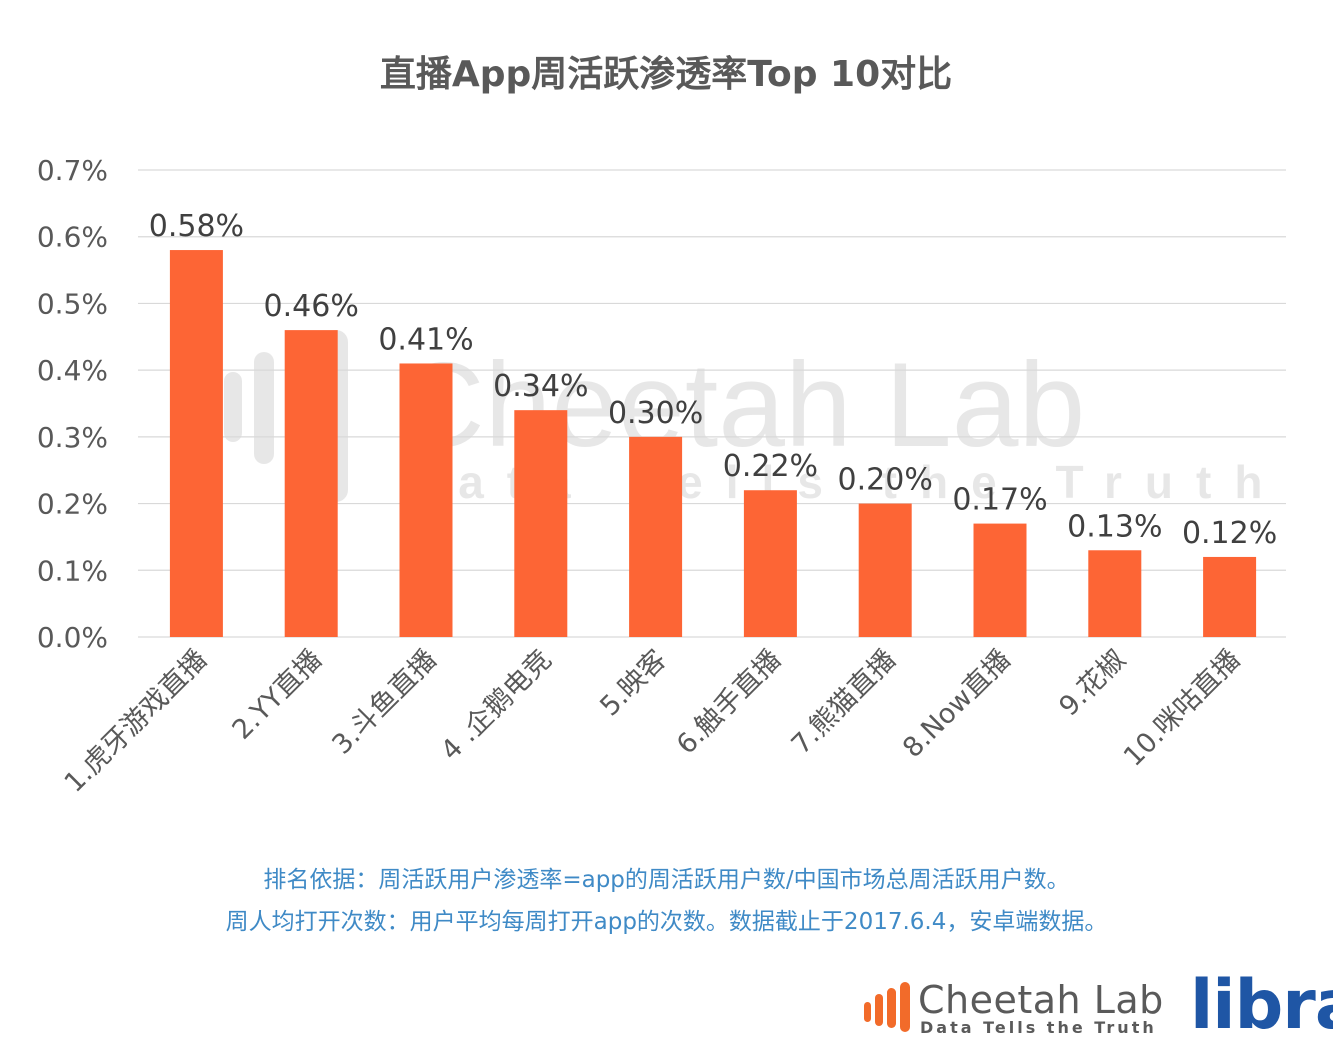 Image resolution: width=1333 pixels, height=1045 pixels. Describe the element at coordinates (72, 504) in the screenshot. I see `y-tick-label-2: 0.2%` at that location.